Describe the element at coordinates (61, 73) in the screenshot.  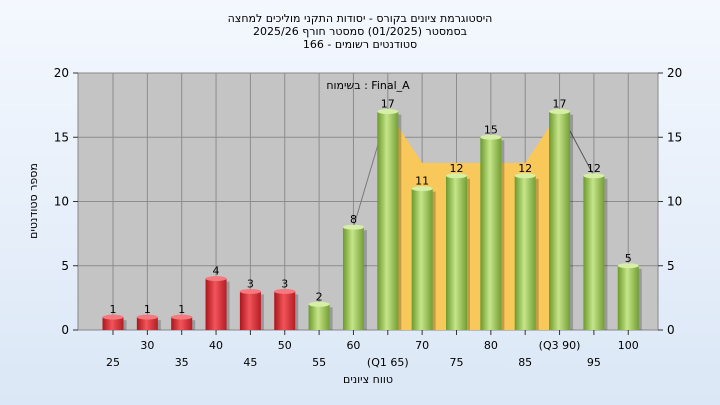
I see `y-tick-label-left: 20` at that location.